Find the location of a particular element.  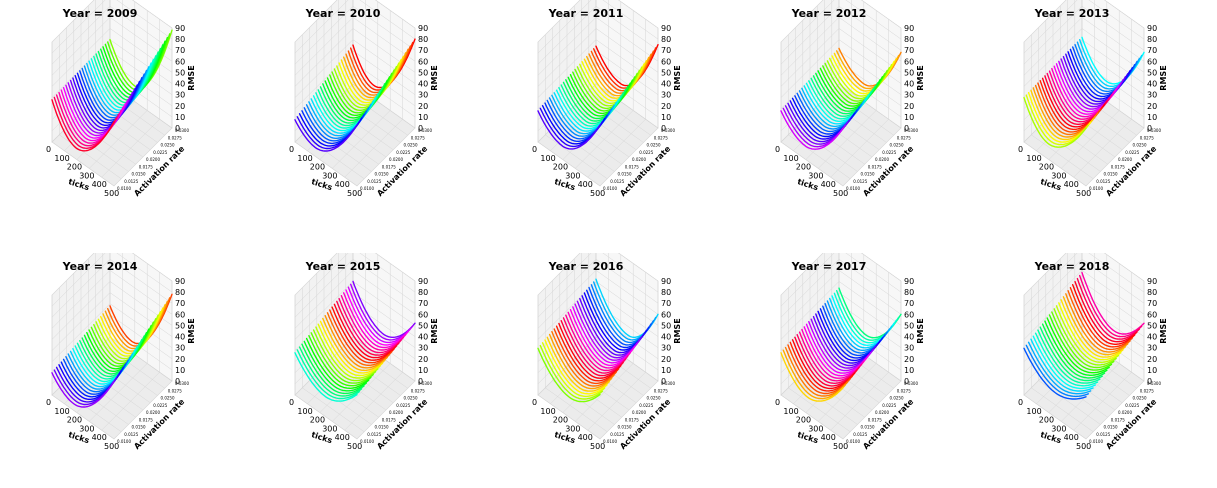

subplot-title: Year = 2013 is located at coordinates (1072, 13).